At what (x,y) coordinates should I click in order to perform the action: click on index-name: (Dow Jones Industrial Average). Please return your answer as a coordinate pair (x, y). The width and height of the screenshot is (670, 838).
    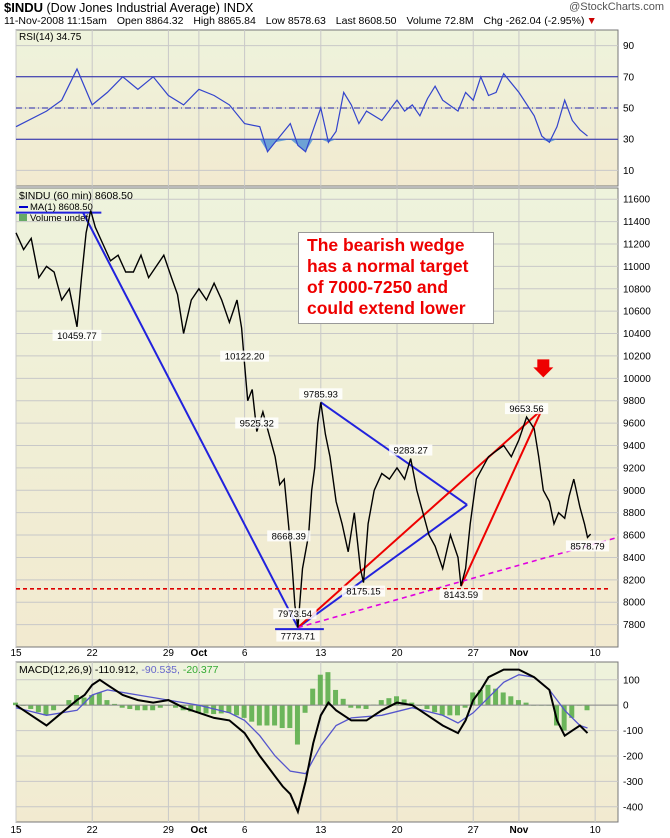
    Looking at the image, I should click on (133, 8).